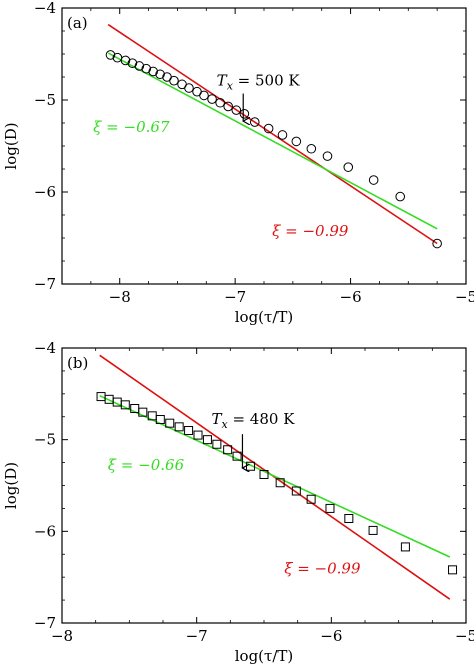  I want to click on panel-label: (b), so click(77, 363).